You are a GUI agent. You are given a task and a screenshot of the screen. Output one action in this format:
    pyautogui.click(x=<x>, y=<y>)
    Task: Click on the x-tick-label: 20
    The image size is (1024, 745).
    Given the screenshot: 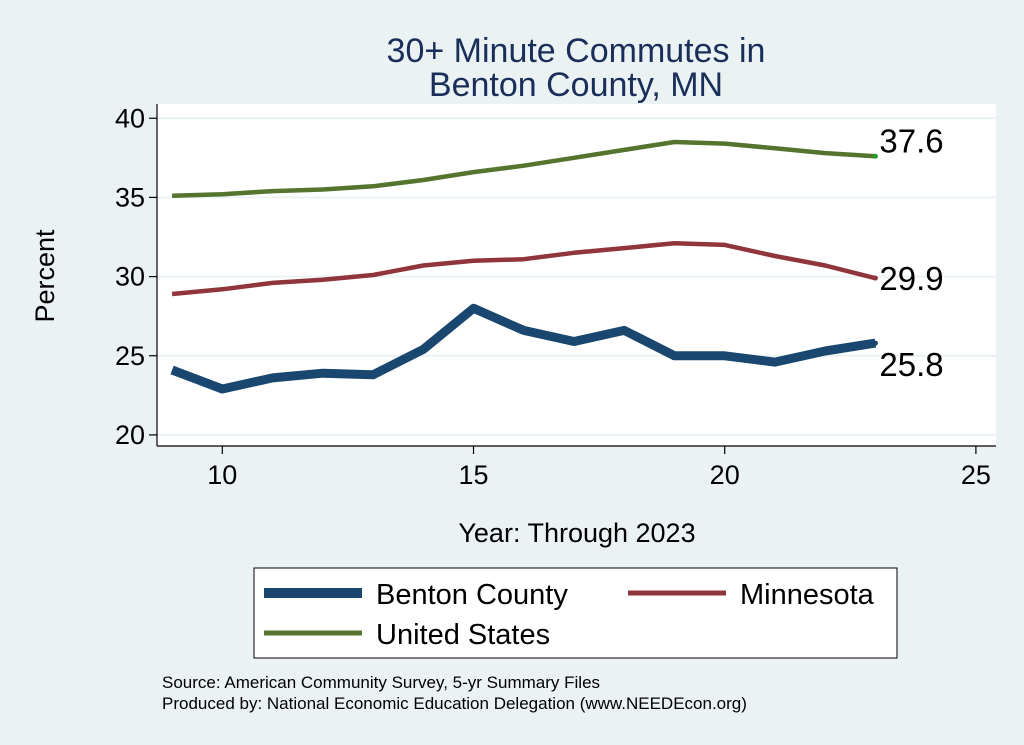 What is the action you would take?
    pyautogui.click(x=725, y=475)
    